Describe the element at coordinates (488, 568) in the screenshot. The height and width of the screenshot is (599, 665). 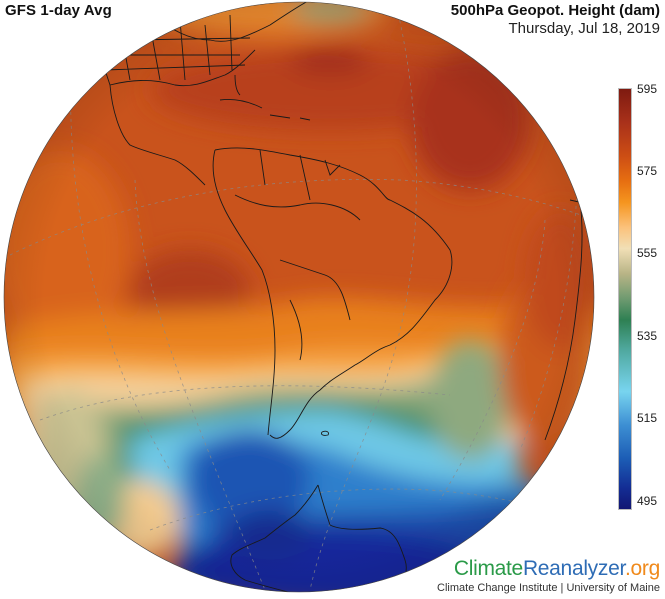
I see `brand-part-climate: Climate` at that location.